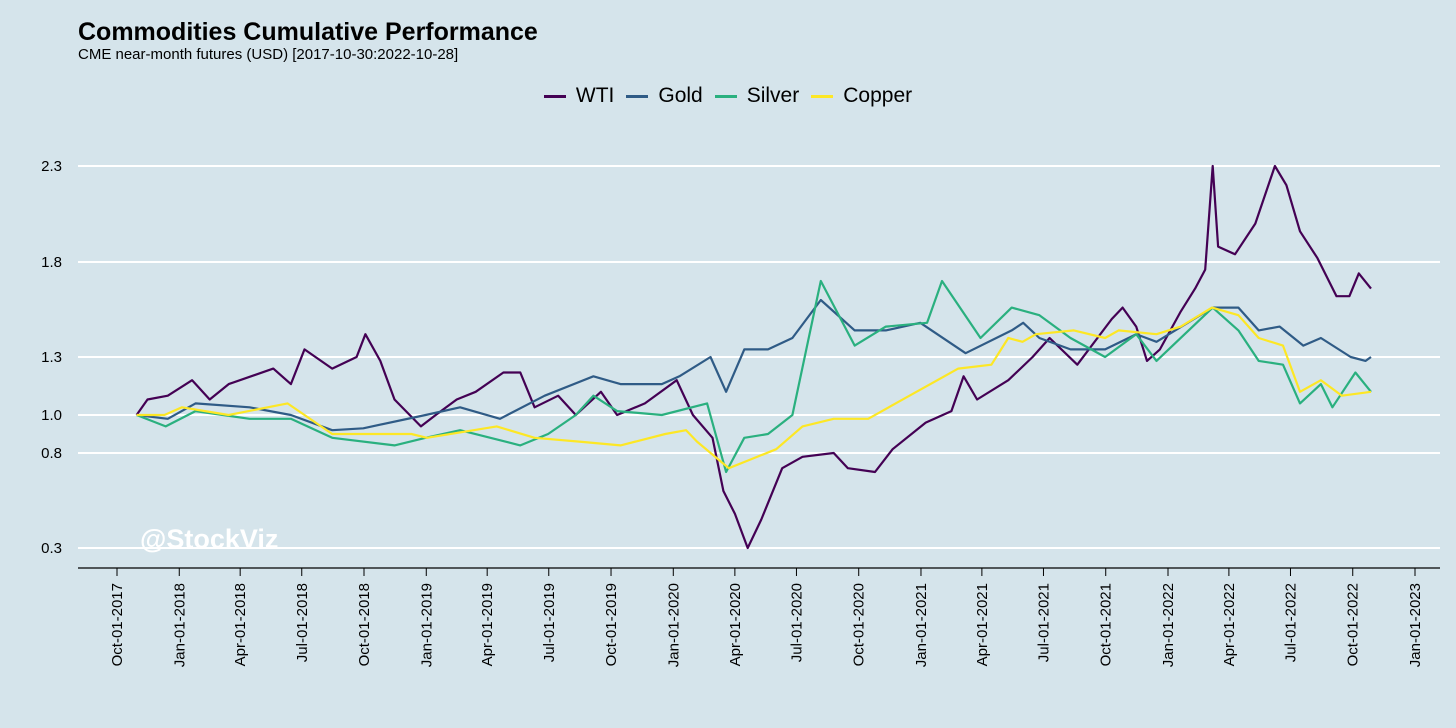 Image resolution: width=1456 pixels, height=728 pixels. I want to click on watermark: @StockViz, so click(209, 539).